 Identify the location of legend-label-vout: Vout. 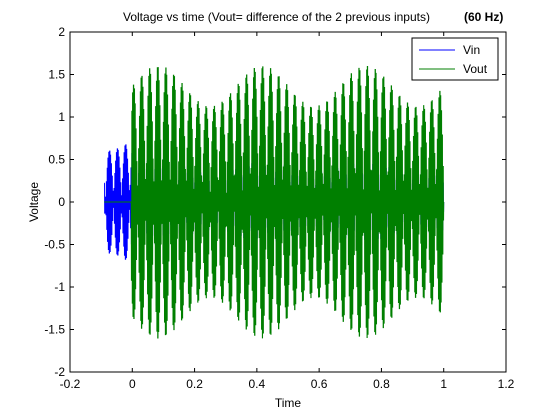
(475, 69).